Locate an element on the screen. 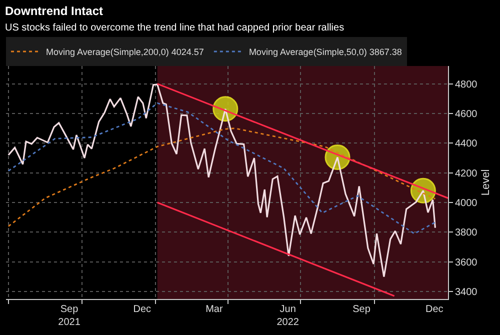  y-tick-label: 4200 is located at coordinates (466, 174).